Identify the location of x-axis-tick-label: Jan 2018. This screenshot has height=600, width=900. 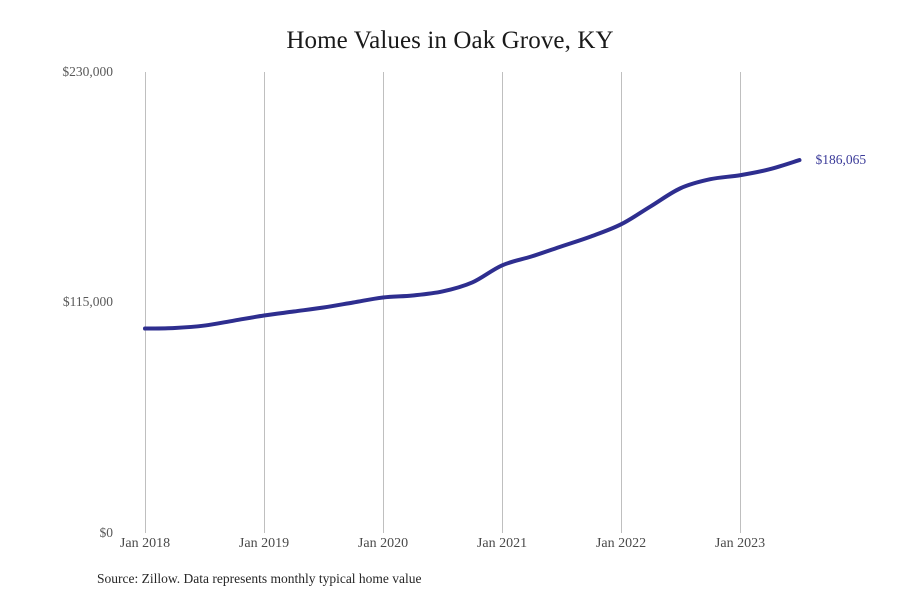
(145, 543).